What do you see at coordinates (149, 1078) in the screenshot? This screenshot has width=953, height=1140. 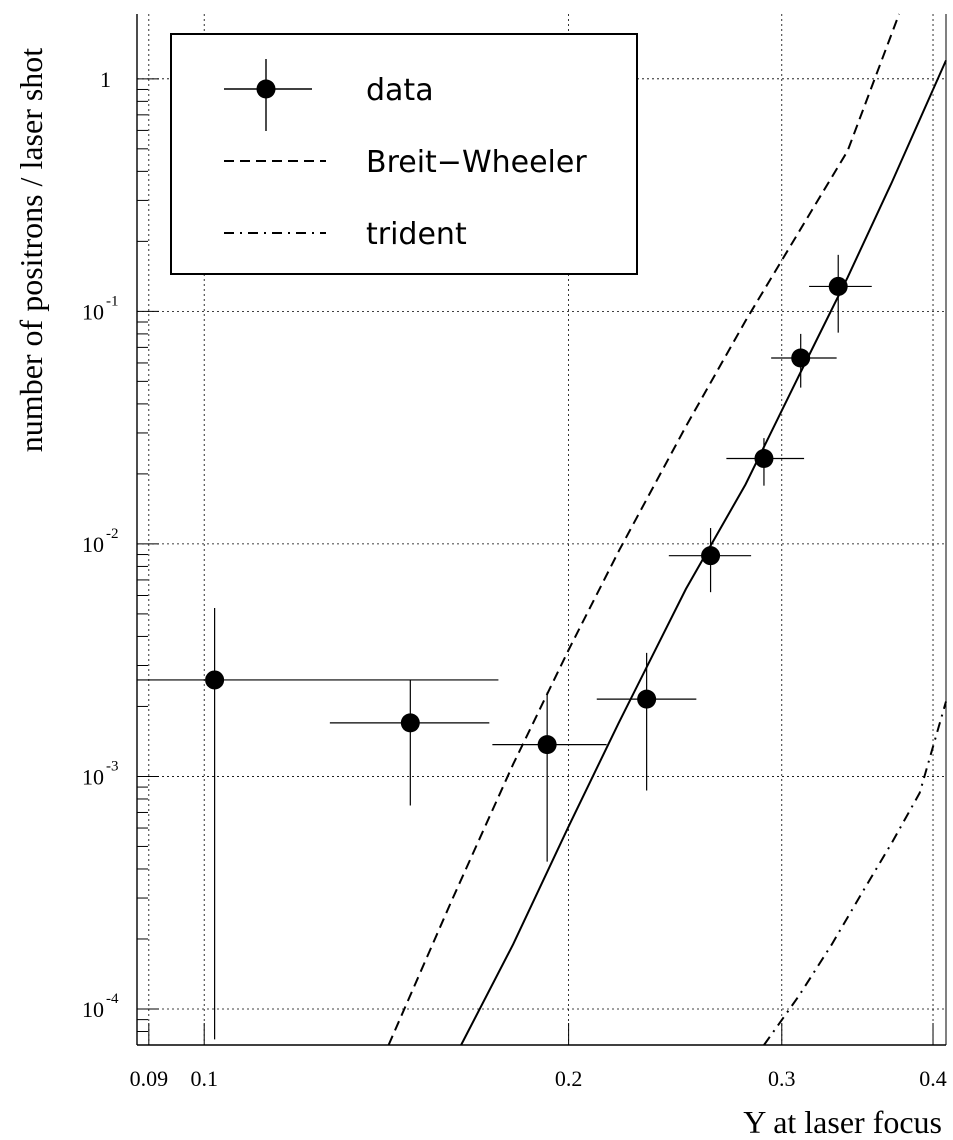 I see `x-tick-label: 0.09` at bounding box center [149, 1078].